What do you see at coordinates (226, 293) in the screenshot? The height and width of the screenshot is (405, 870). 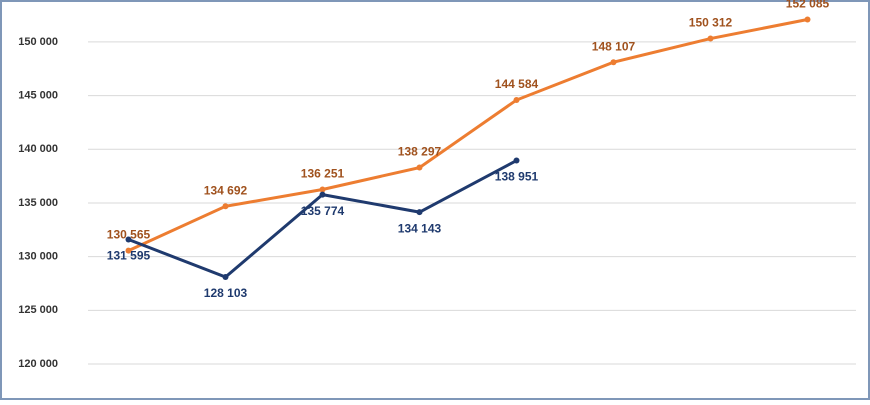 I see `value-label: 128 103` at bounding box center [226, 293].